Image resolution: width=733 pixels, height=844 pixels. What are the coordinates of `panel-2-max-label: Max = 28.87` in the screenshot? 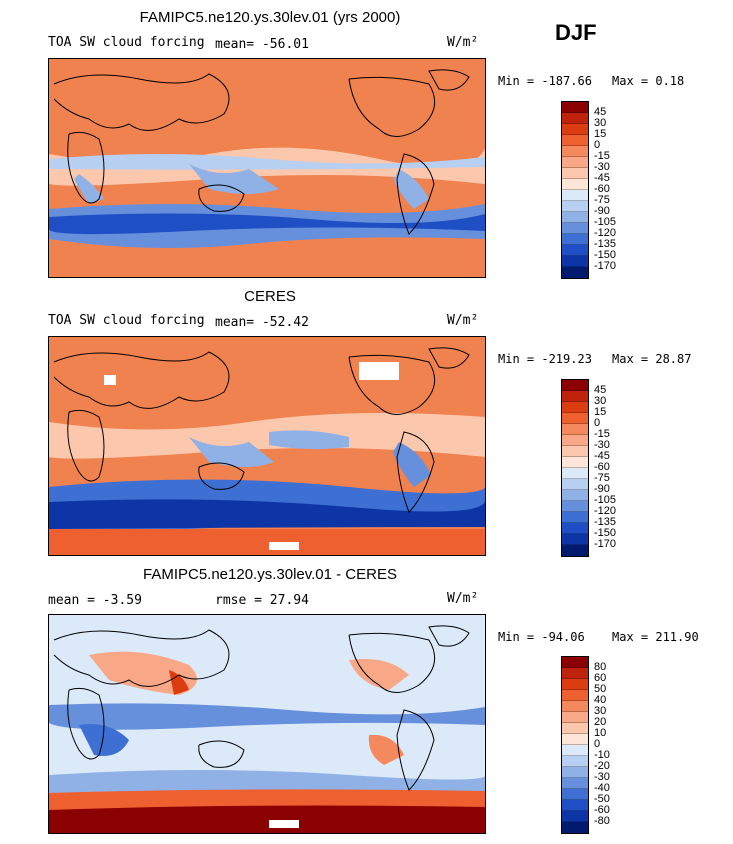 It's located at (652, 359).